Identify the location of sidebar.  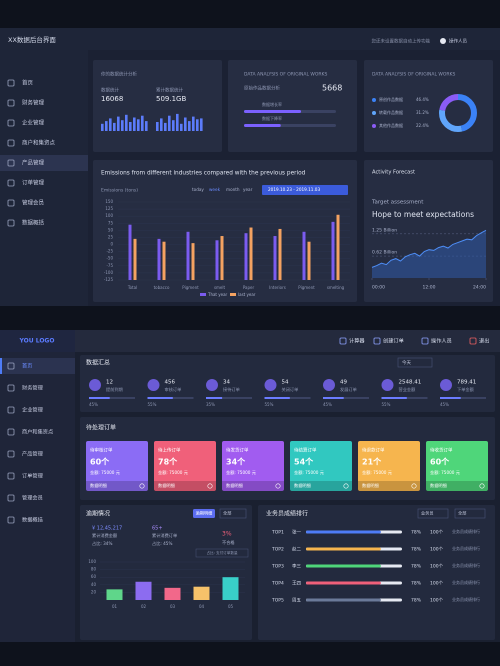
(44, 178).